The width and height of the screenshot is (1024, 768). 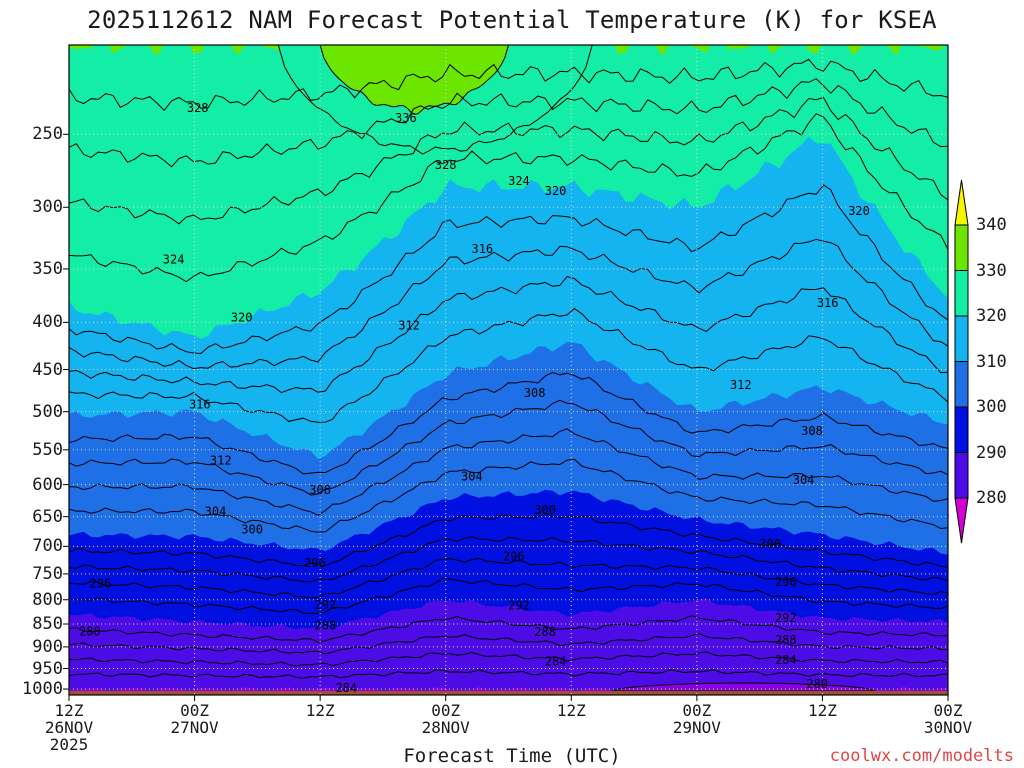 What do you see at coordinates (47, 484) in the screenshot?
I see `y-tick-label: 600` at bounding box center [47, 484].